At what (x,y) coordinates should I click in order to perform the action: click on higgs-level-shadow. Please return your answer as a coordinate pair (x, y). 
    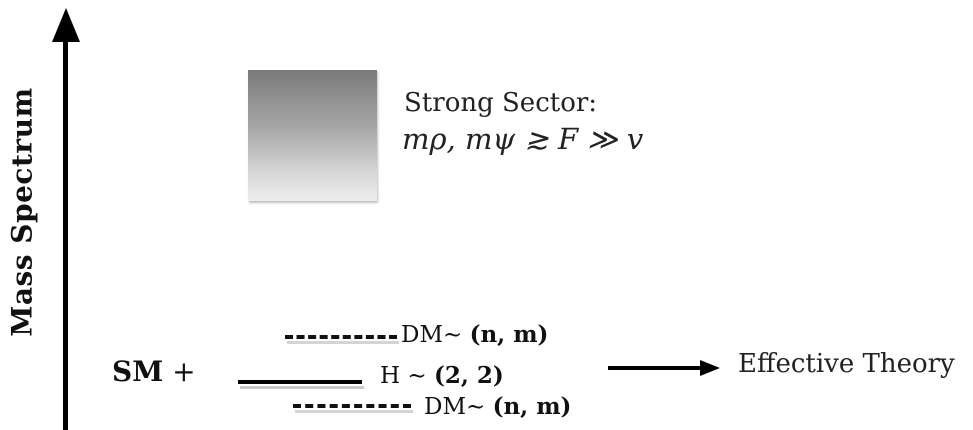
    Looking at the image, I should click on (302, 387).